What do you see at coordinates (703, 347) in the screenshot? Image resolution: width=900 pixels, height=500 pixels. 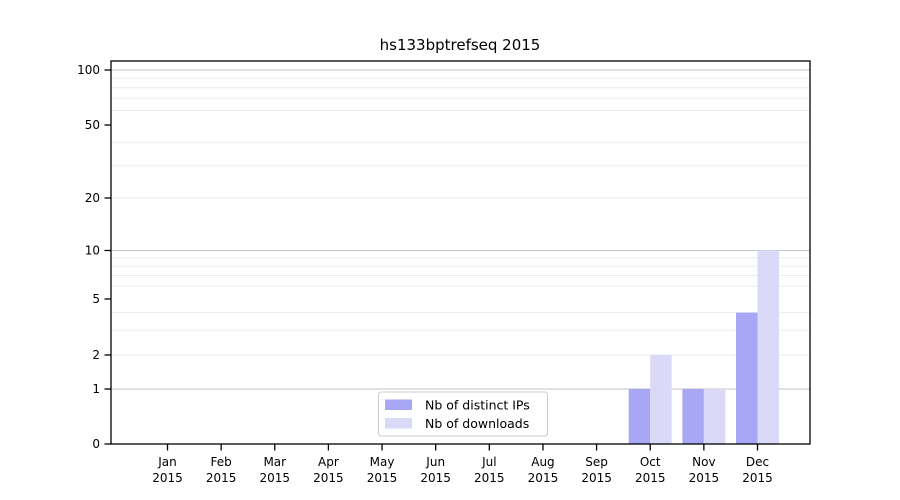 I see `bars` at bounding box center [703, 347].